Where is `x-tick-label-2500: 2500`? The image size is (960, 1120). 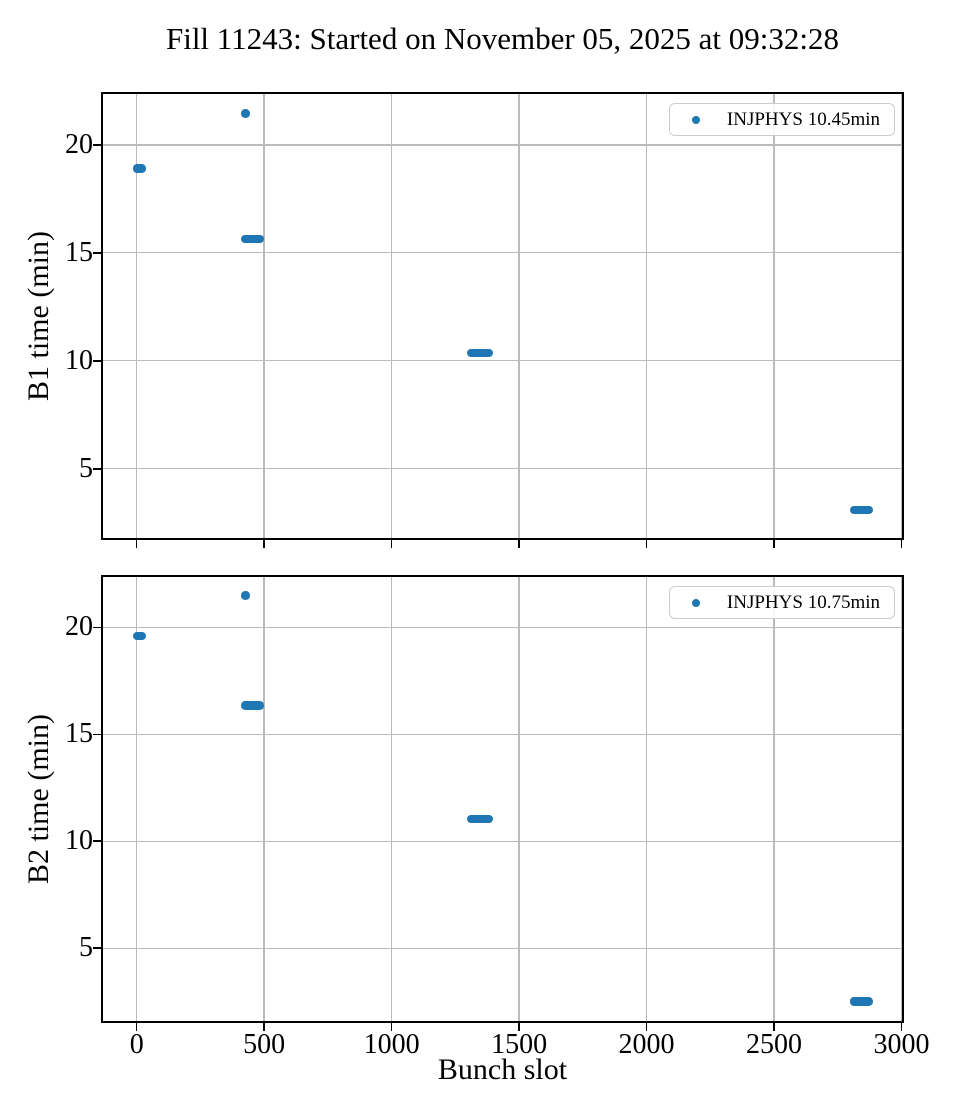
x-tick-label-2500: 2500 is located at coordinates (773, 1044).